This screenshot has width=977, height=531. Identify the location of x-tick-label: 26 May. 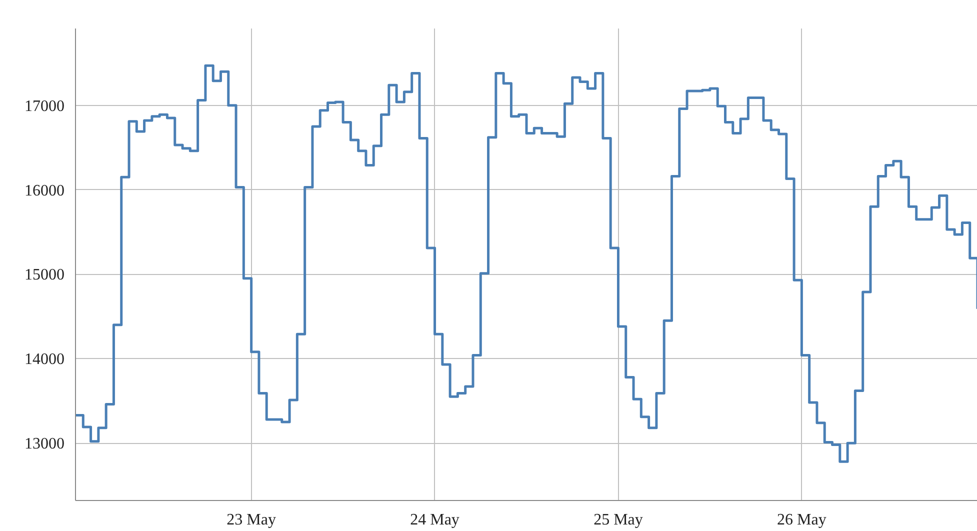
(801, 520).